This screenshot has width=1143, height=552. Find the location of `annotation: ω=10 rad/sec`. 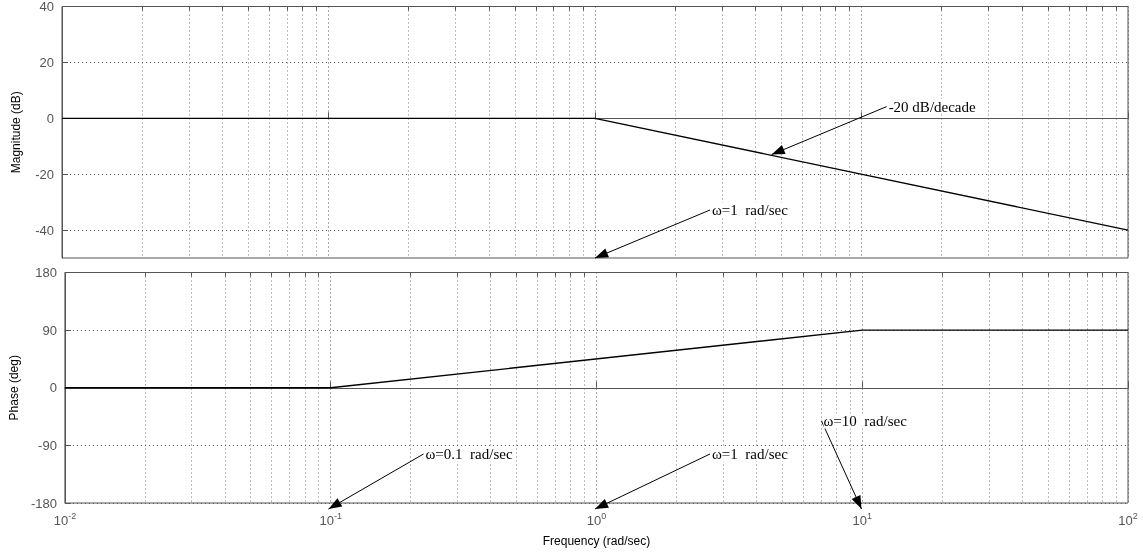

annotation: ω=10 rad/sec is located at coordinates (865, 421).